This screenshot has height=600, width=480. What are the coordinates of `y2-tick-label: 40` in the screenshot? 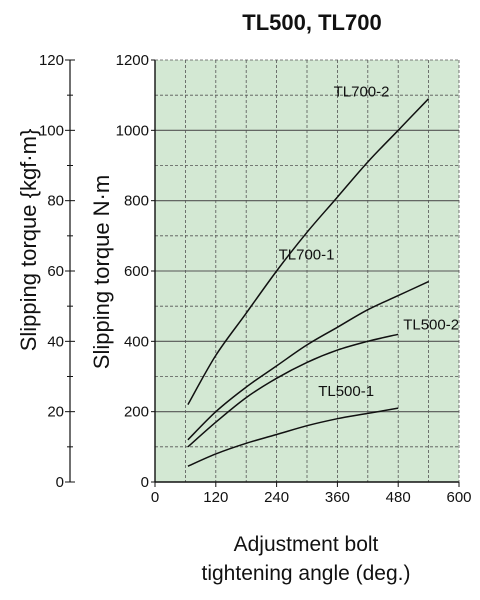 It's located at (55, 341).